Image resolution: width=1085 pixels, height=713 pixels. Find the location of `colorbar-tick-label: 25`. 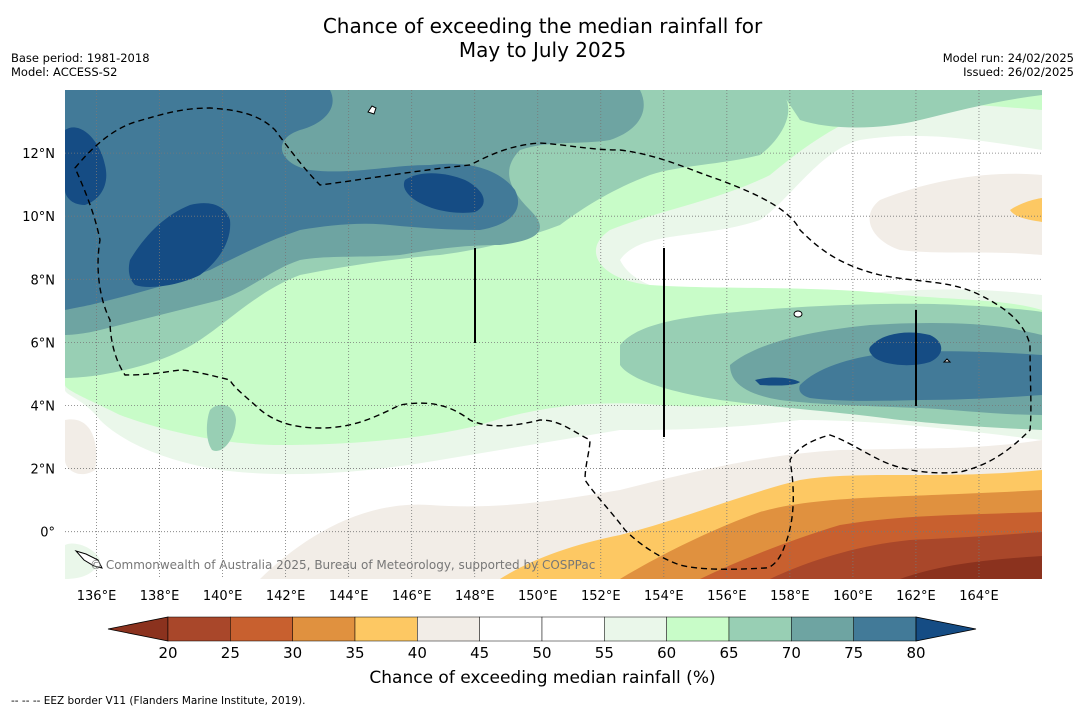

colorbar-tick-label: 25 is located at coordinates (230, 653).